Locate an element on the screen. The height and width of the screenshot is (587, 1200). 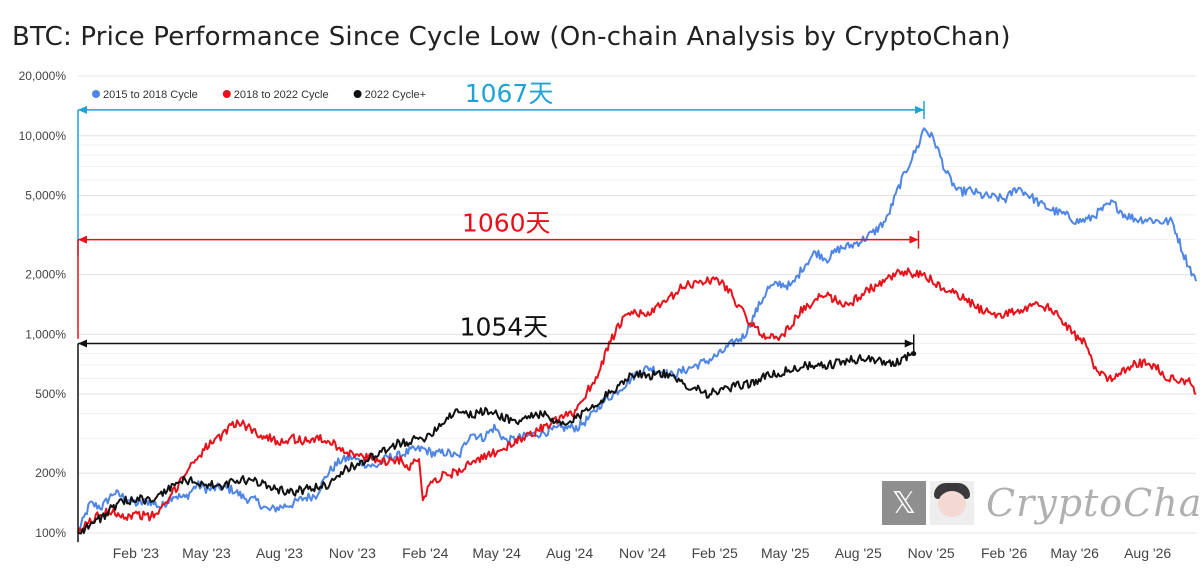
x-tick-label: May '23 is located at coordinates (206, 553).